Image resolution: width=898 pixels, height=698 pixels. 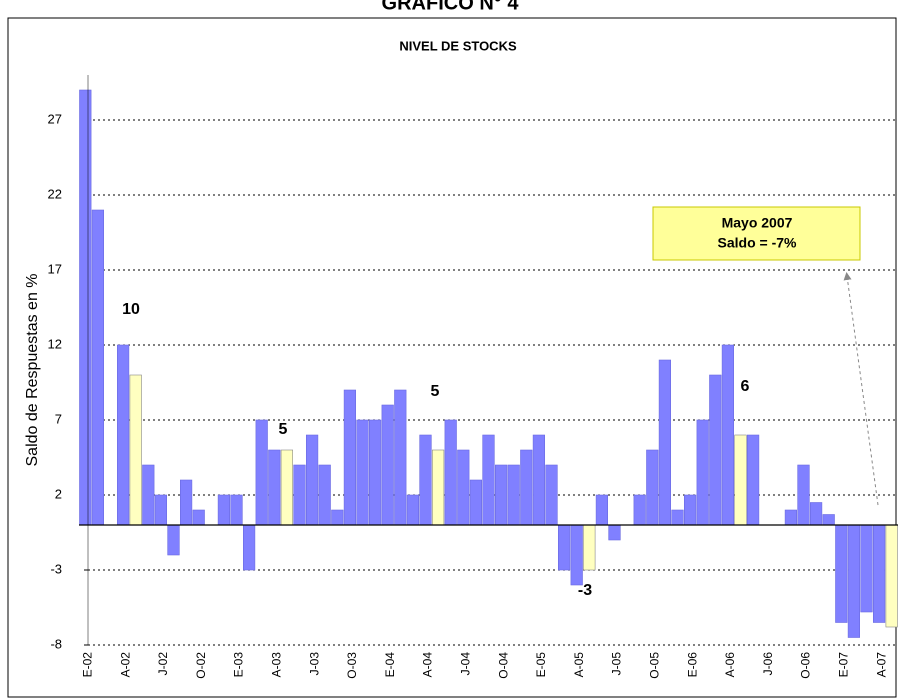 I want to click on annotation: 10, so click(x=131, y=309).